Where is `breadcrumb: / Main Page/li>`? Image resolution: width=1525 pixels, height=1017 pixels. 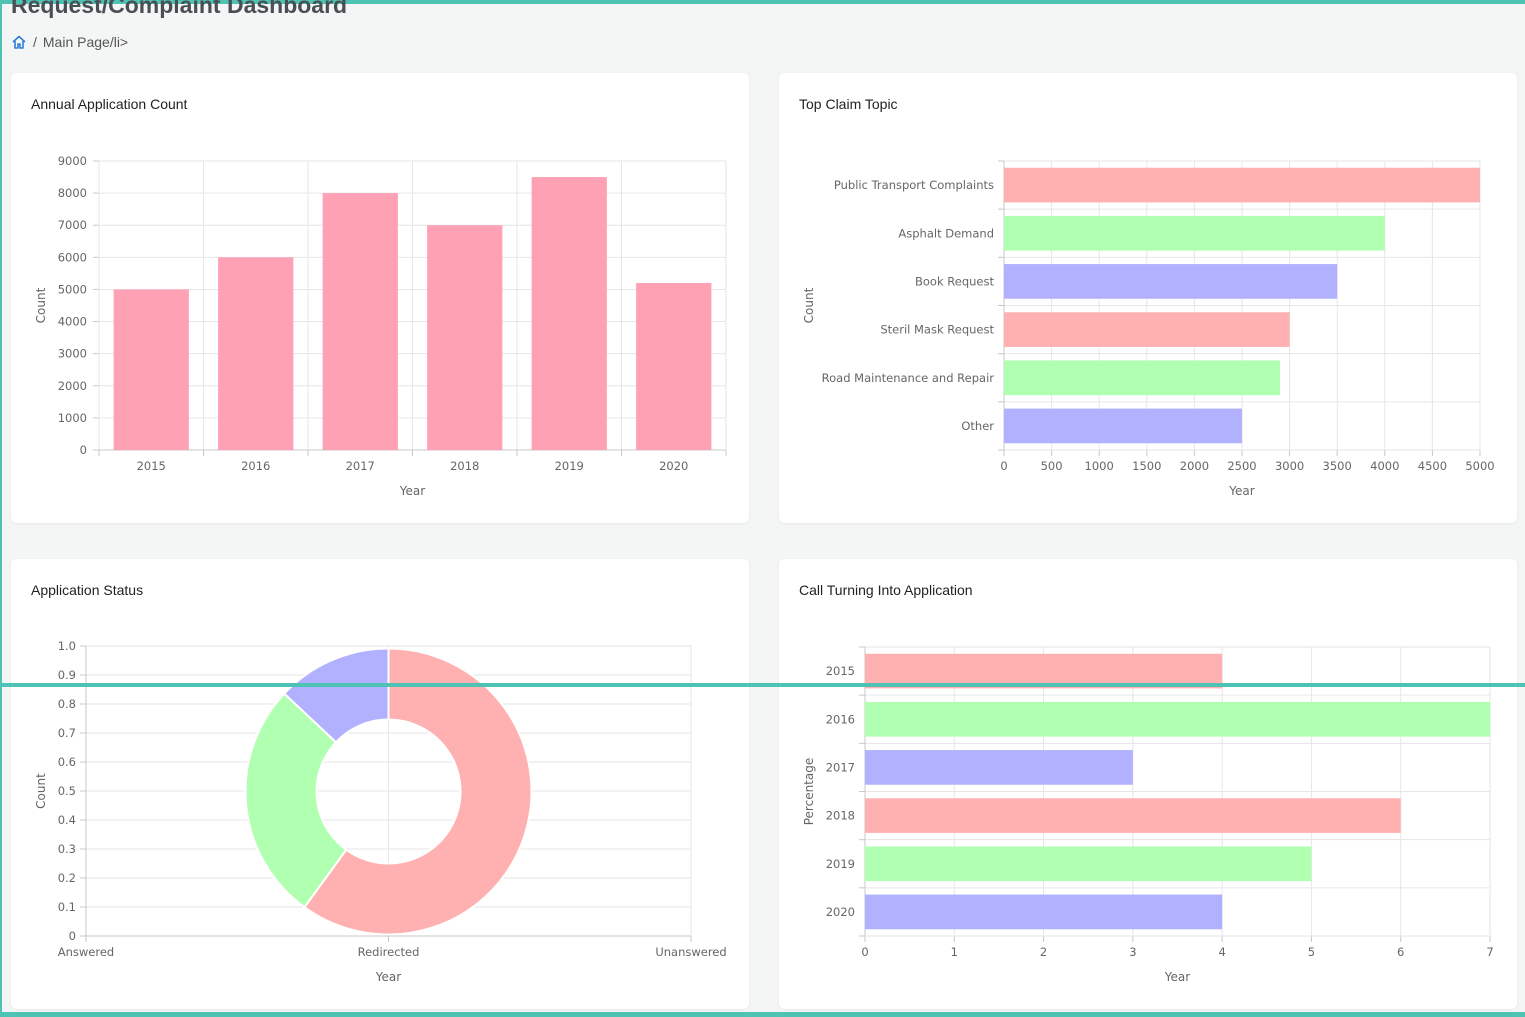
breadcrumb: / Main Page/li> is located at coordinates (69, 42).